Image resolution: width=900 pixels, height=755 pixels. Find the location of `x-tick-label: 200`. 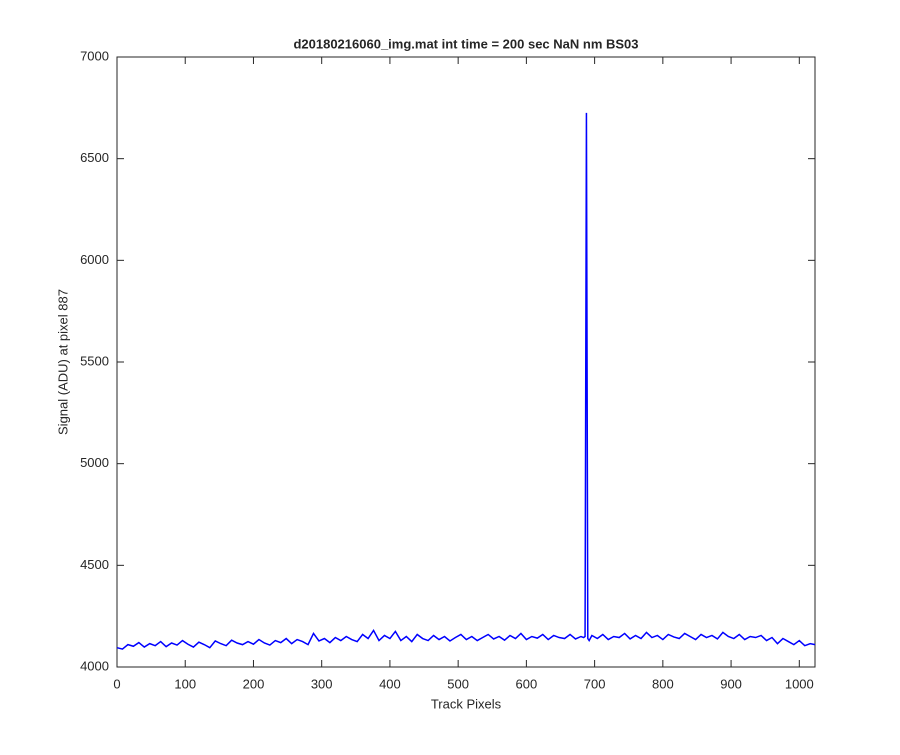

x-tick-label: 200 is located at coordinates (254, 683).